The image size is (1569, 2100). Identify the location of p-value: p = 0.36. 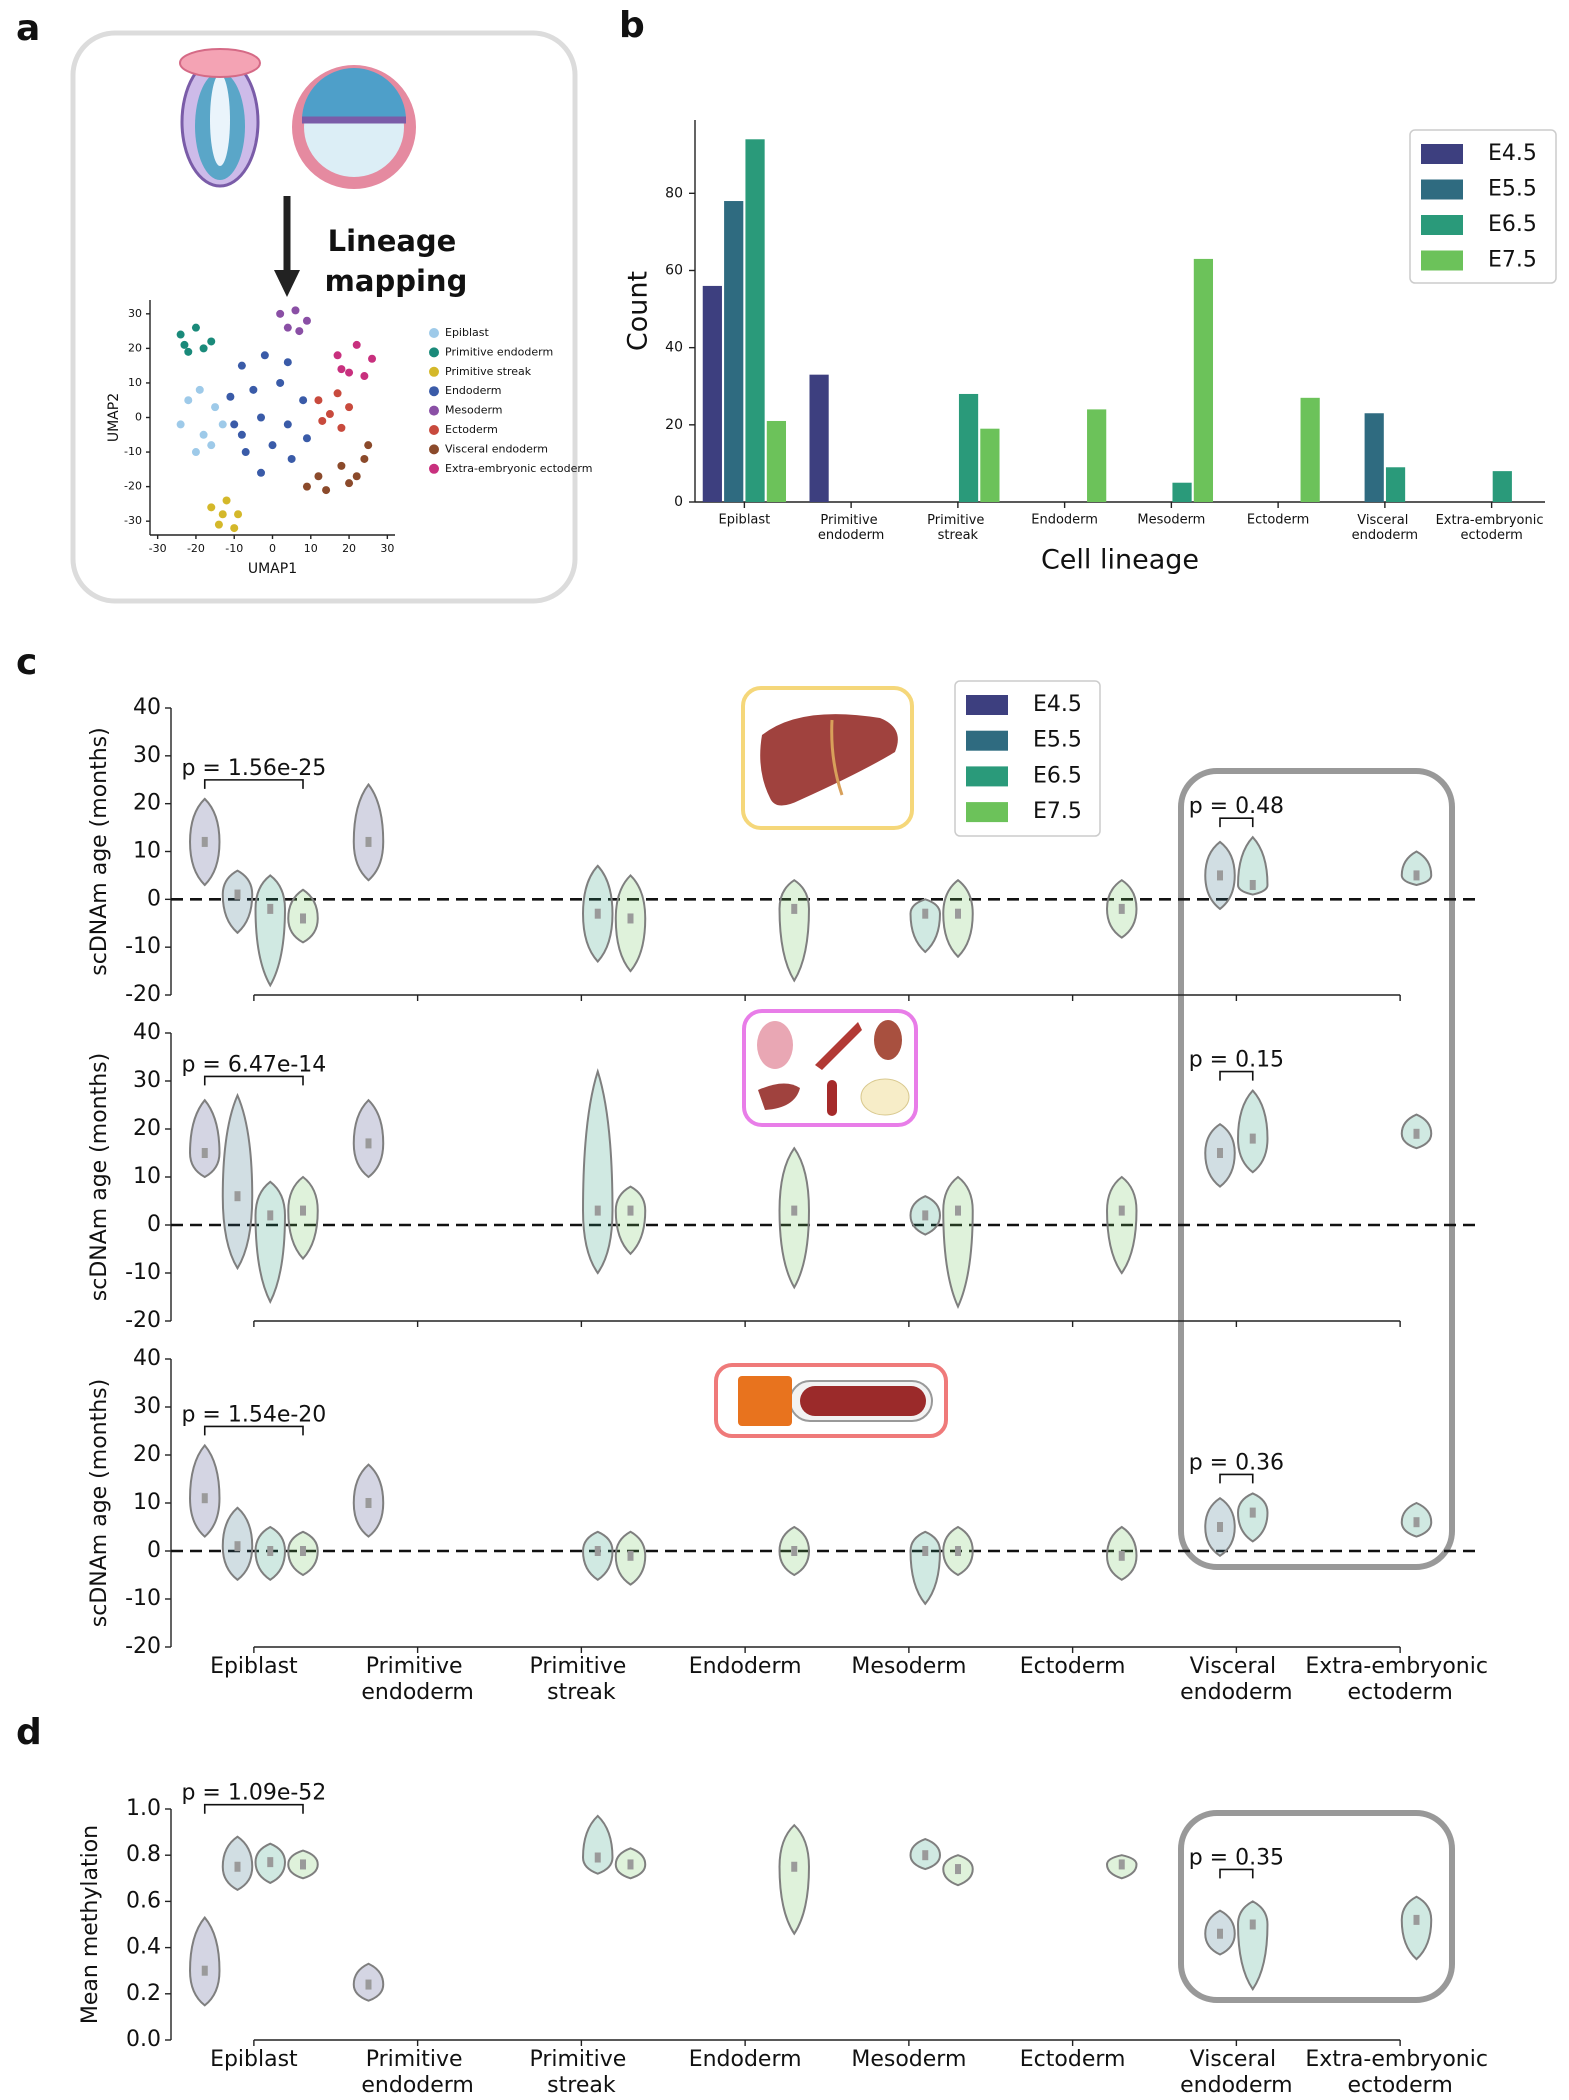
(1236, 1462).